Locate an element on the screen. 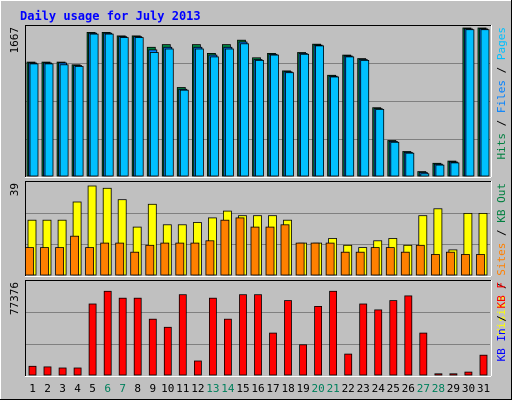 This screenshot has width=512, height=400. x-tick-label: 20 is located at coordinates (317, 388).